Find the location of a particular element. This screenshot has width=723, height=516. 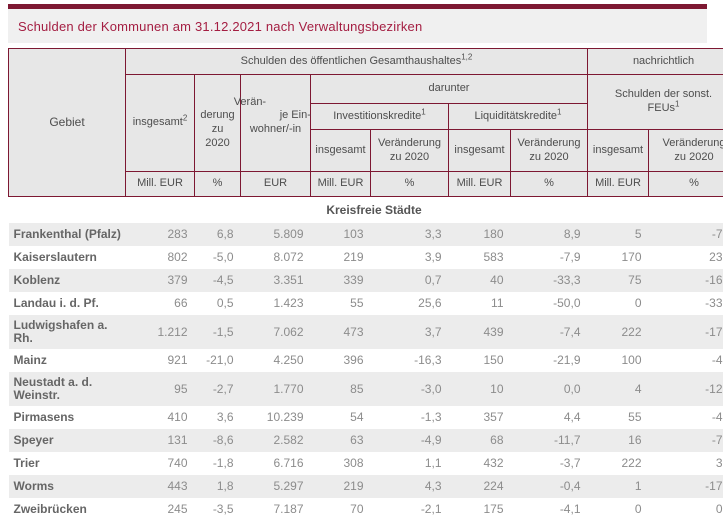

cell-veraenderung-2020: -2,7 is located at coordinates (223, 388).